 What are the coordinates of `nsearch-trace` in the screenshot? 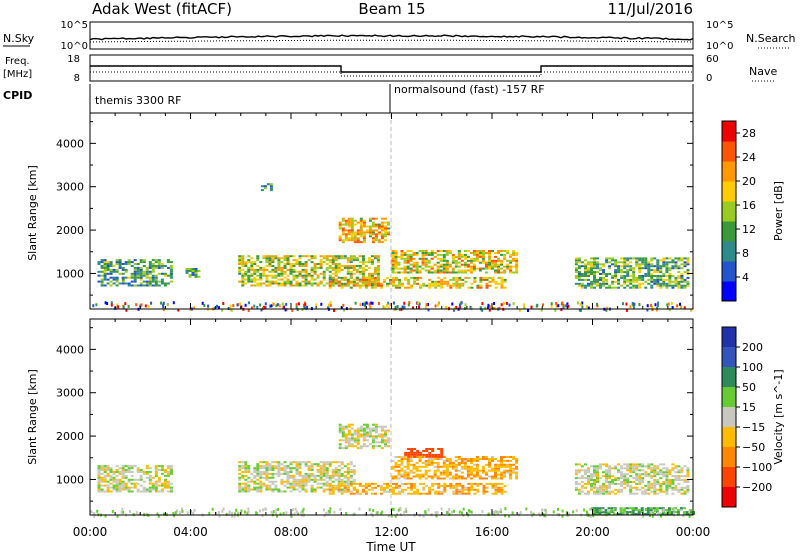 It's located at (391, 41).